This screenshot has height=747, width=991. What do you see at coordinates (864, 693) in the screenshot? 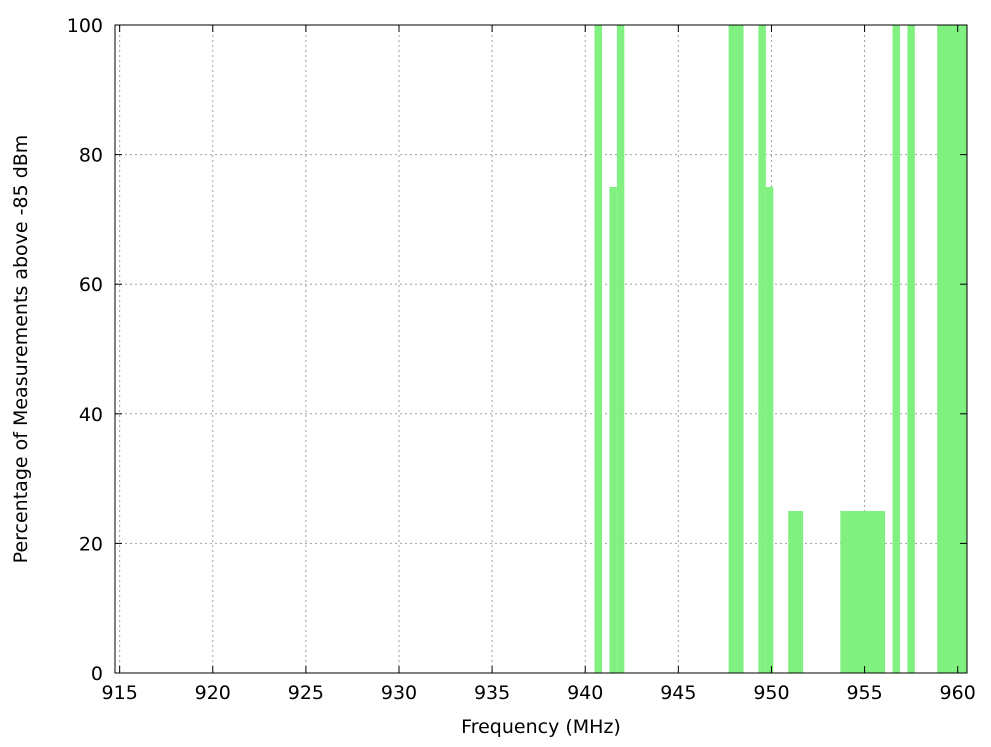
I see `x-tick-label: 955` at bounding box center [864, 693].